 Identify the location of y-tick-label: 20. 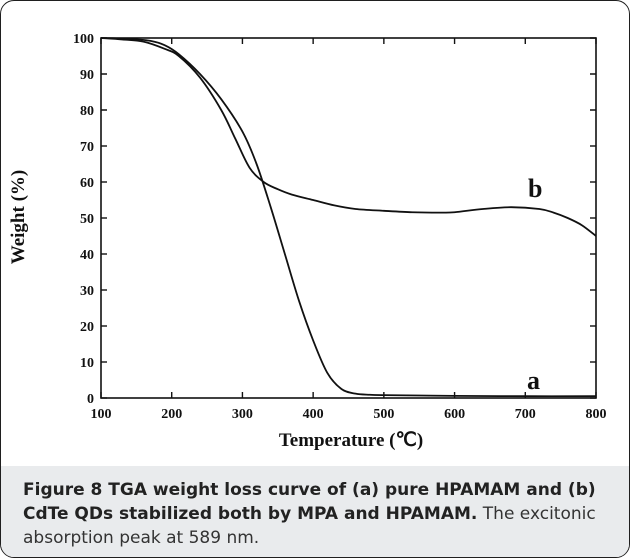
(87, 327).